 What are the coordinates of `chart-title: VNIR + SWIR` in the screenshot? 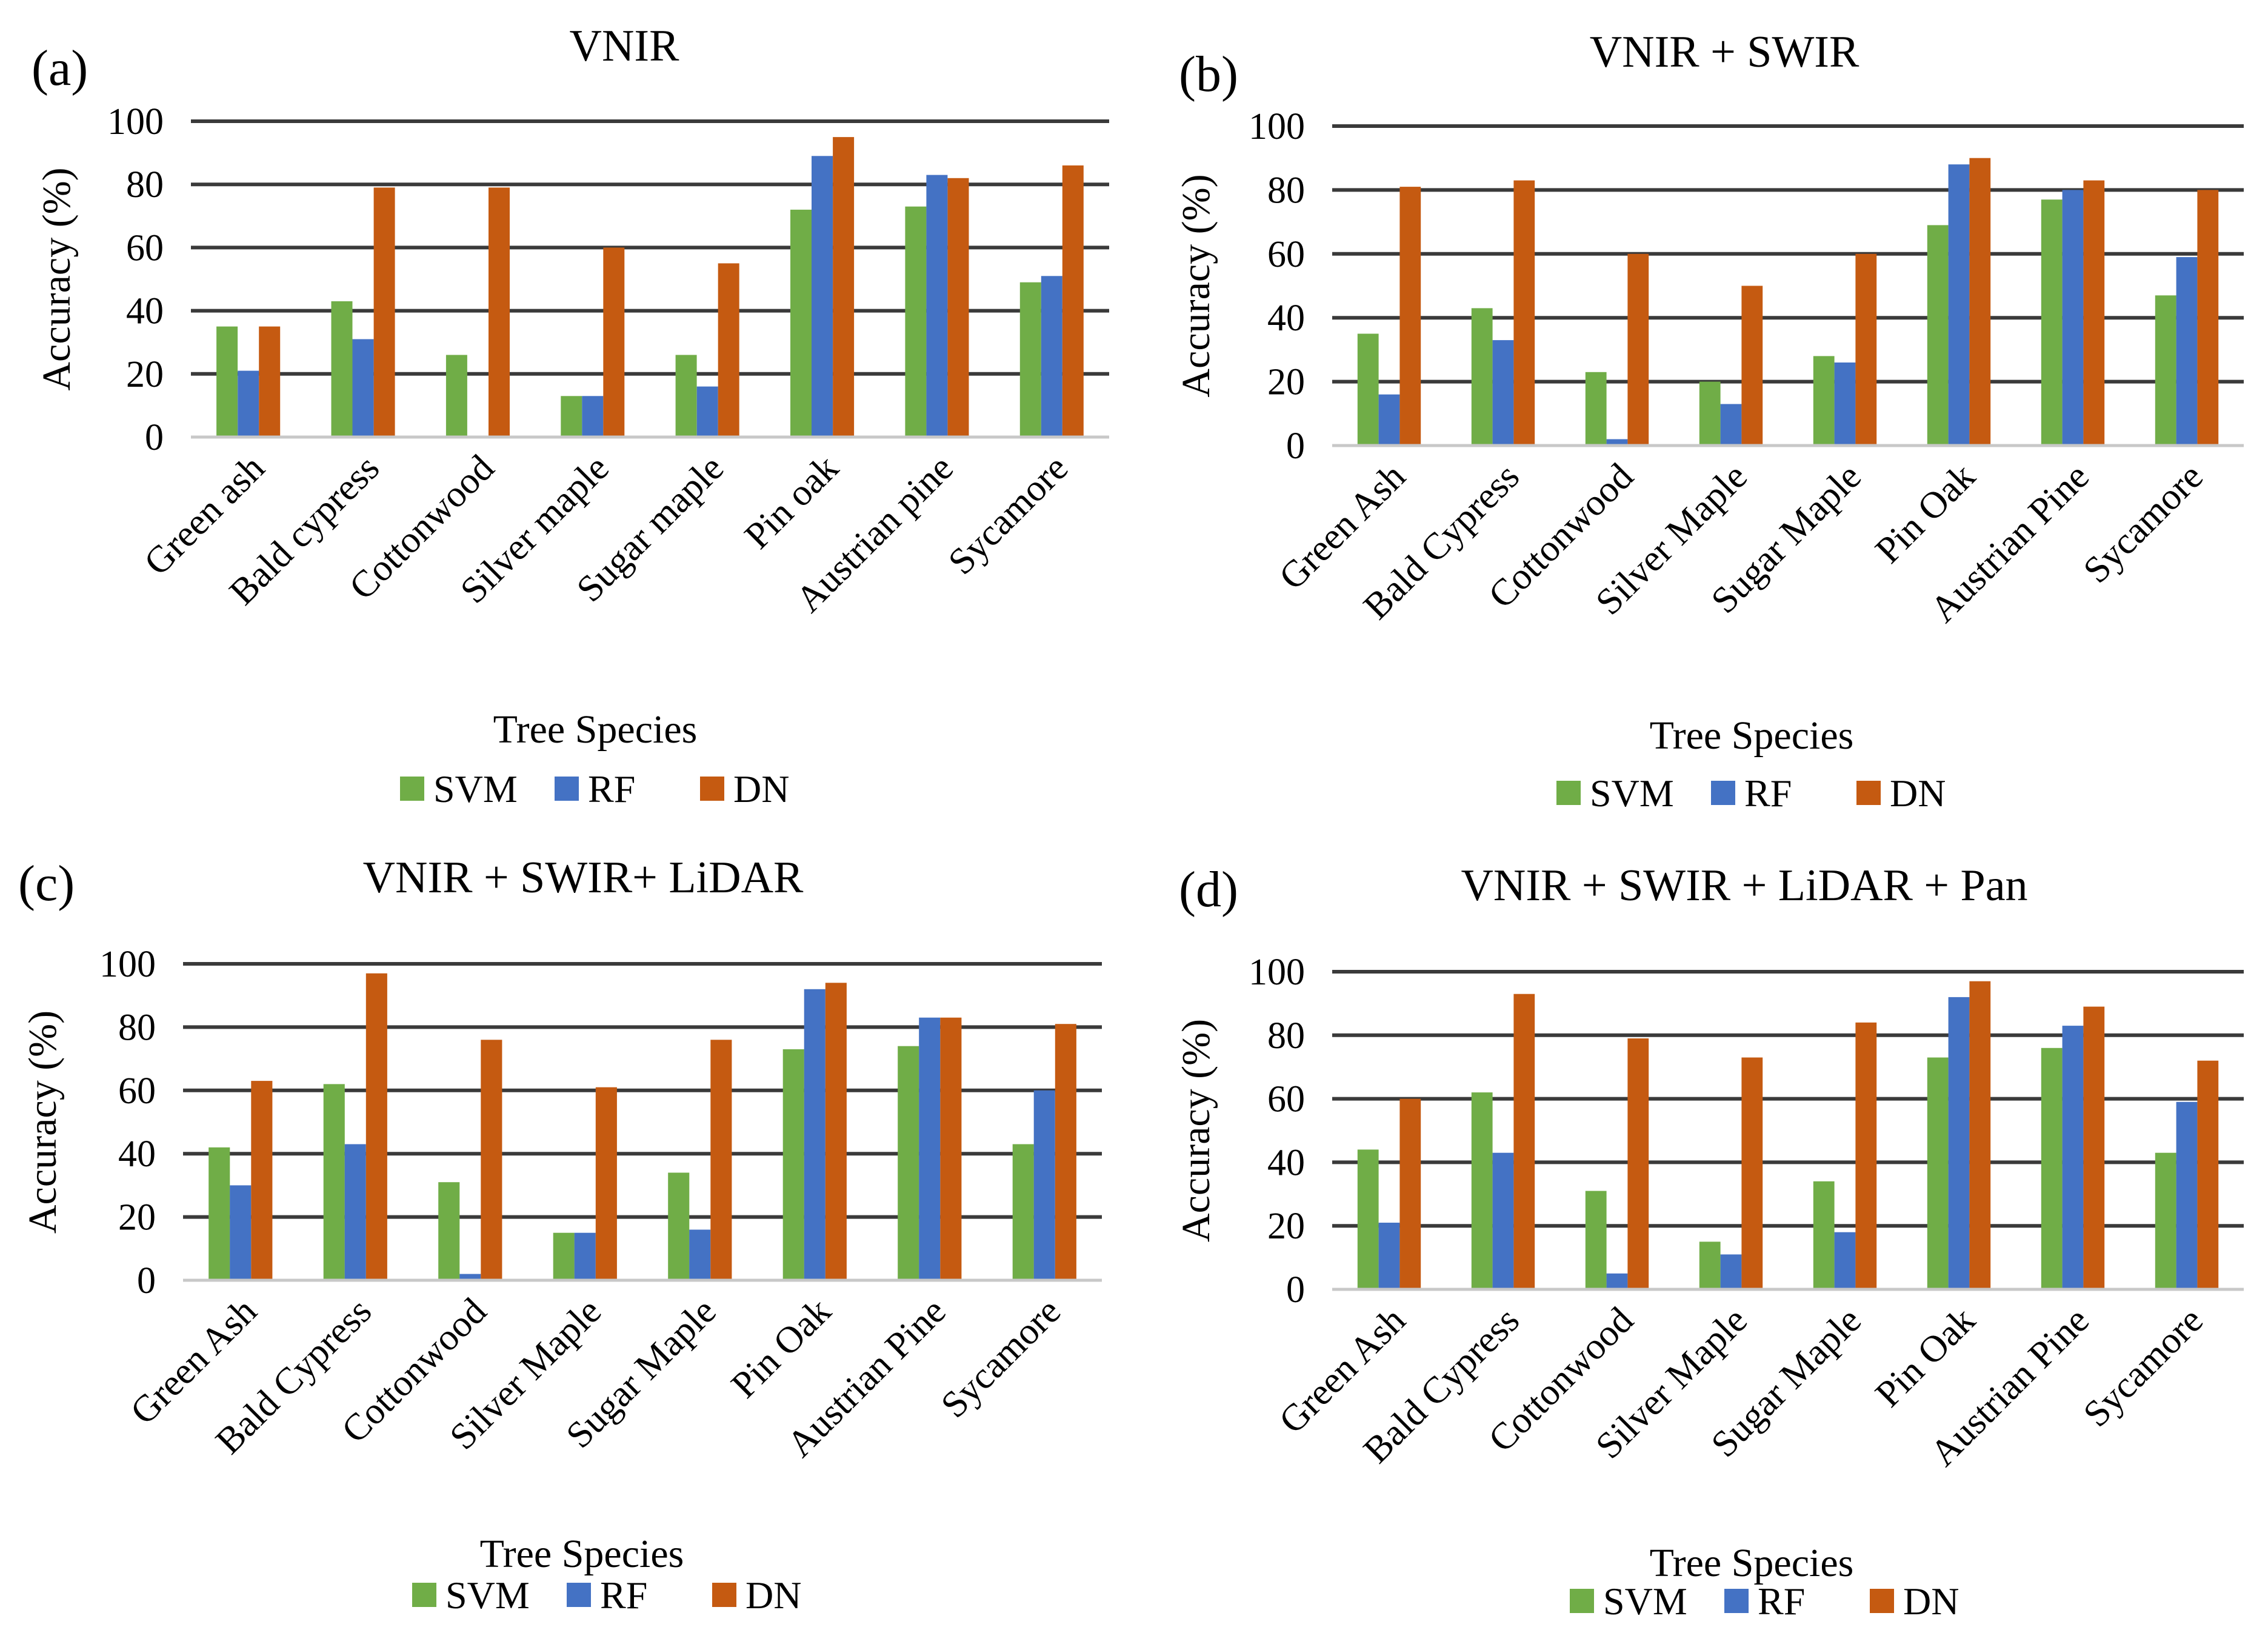 It's located at (1724, 52).